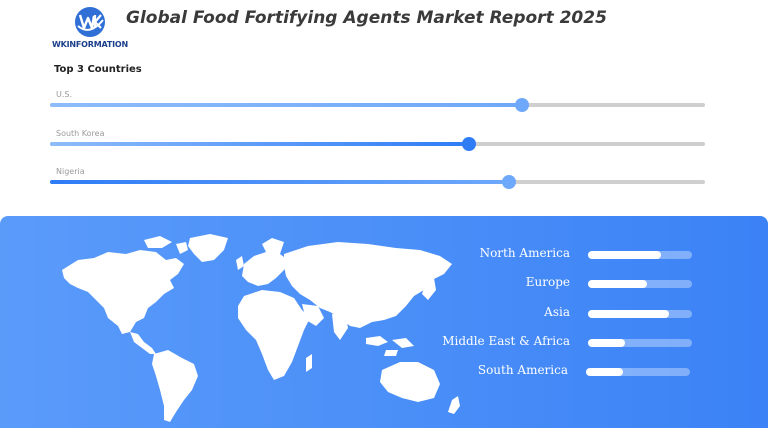  I want to click on brand-logo: WKINFORMATION, so click(90, 29).